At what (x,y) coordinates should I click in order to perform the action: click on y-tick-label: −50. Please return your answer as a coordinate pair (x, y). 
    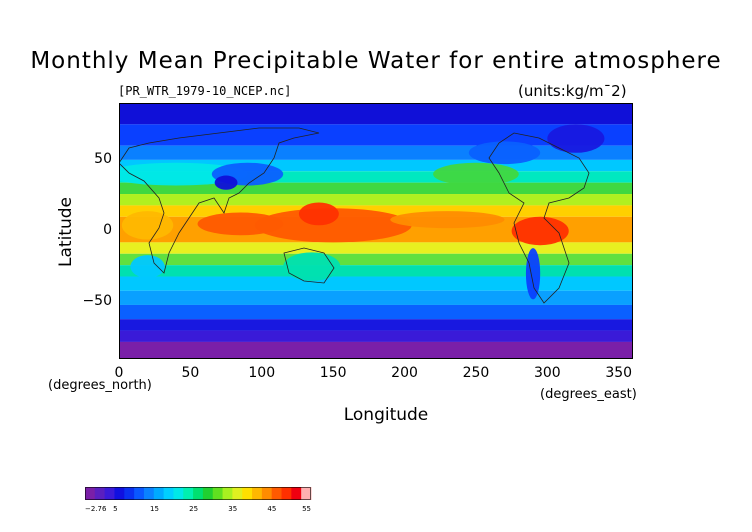
    Looking at the image, I should click on (97, 301).